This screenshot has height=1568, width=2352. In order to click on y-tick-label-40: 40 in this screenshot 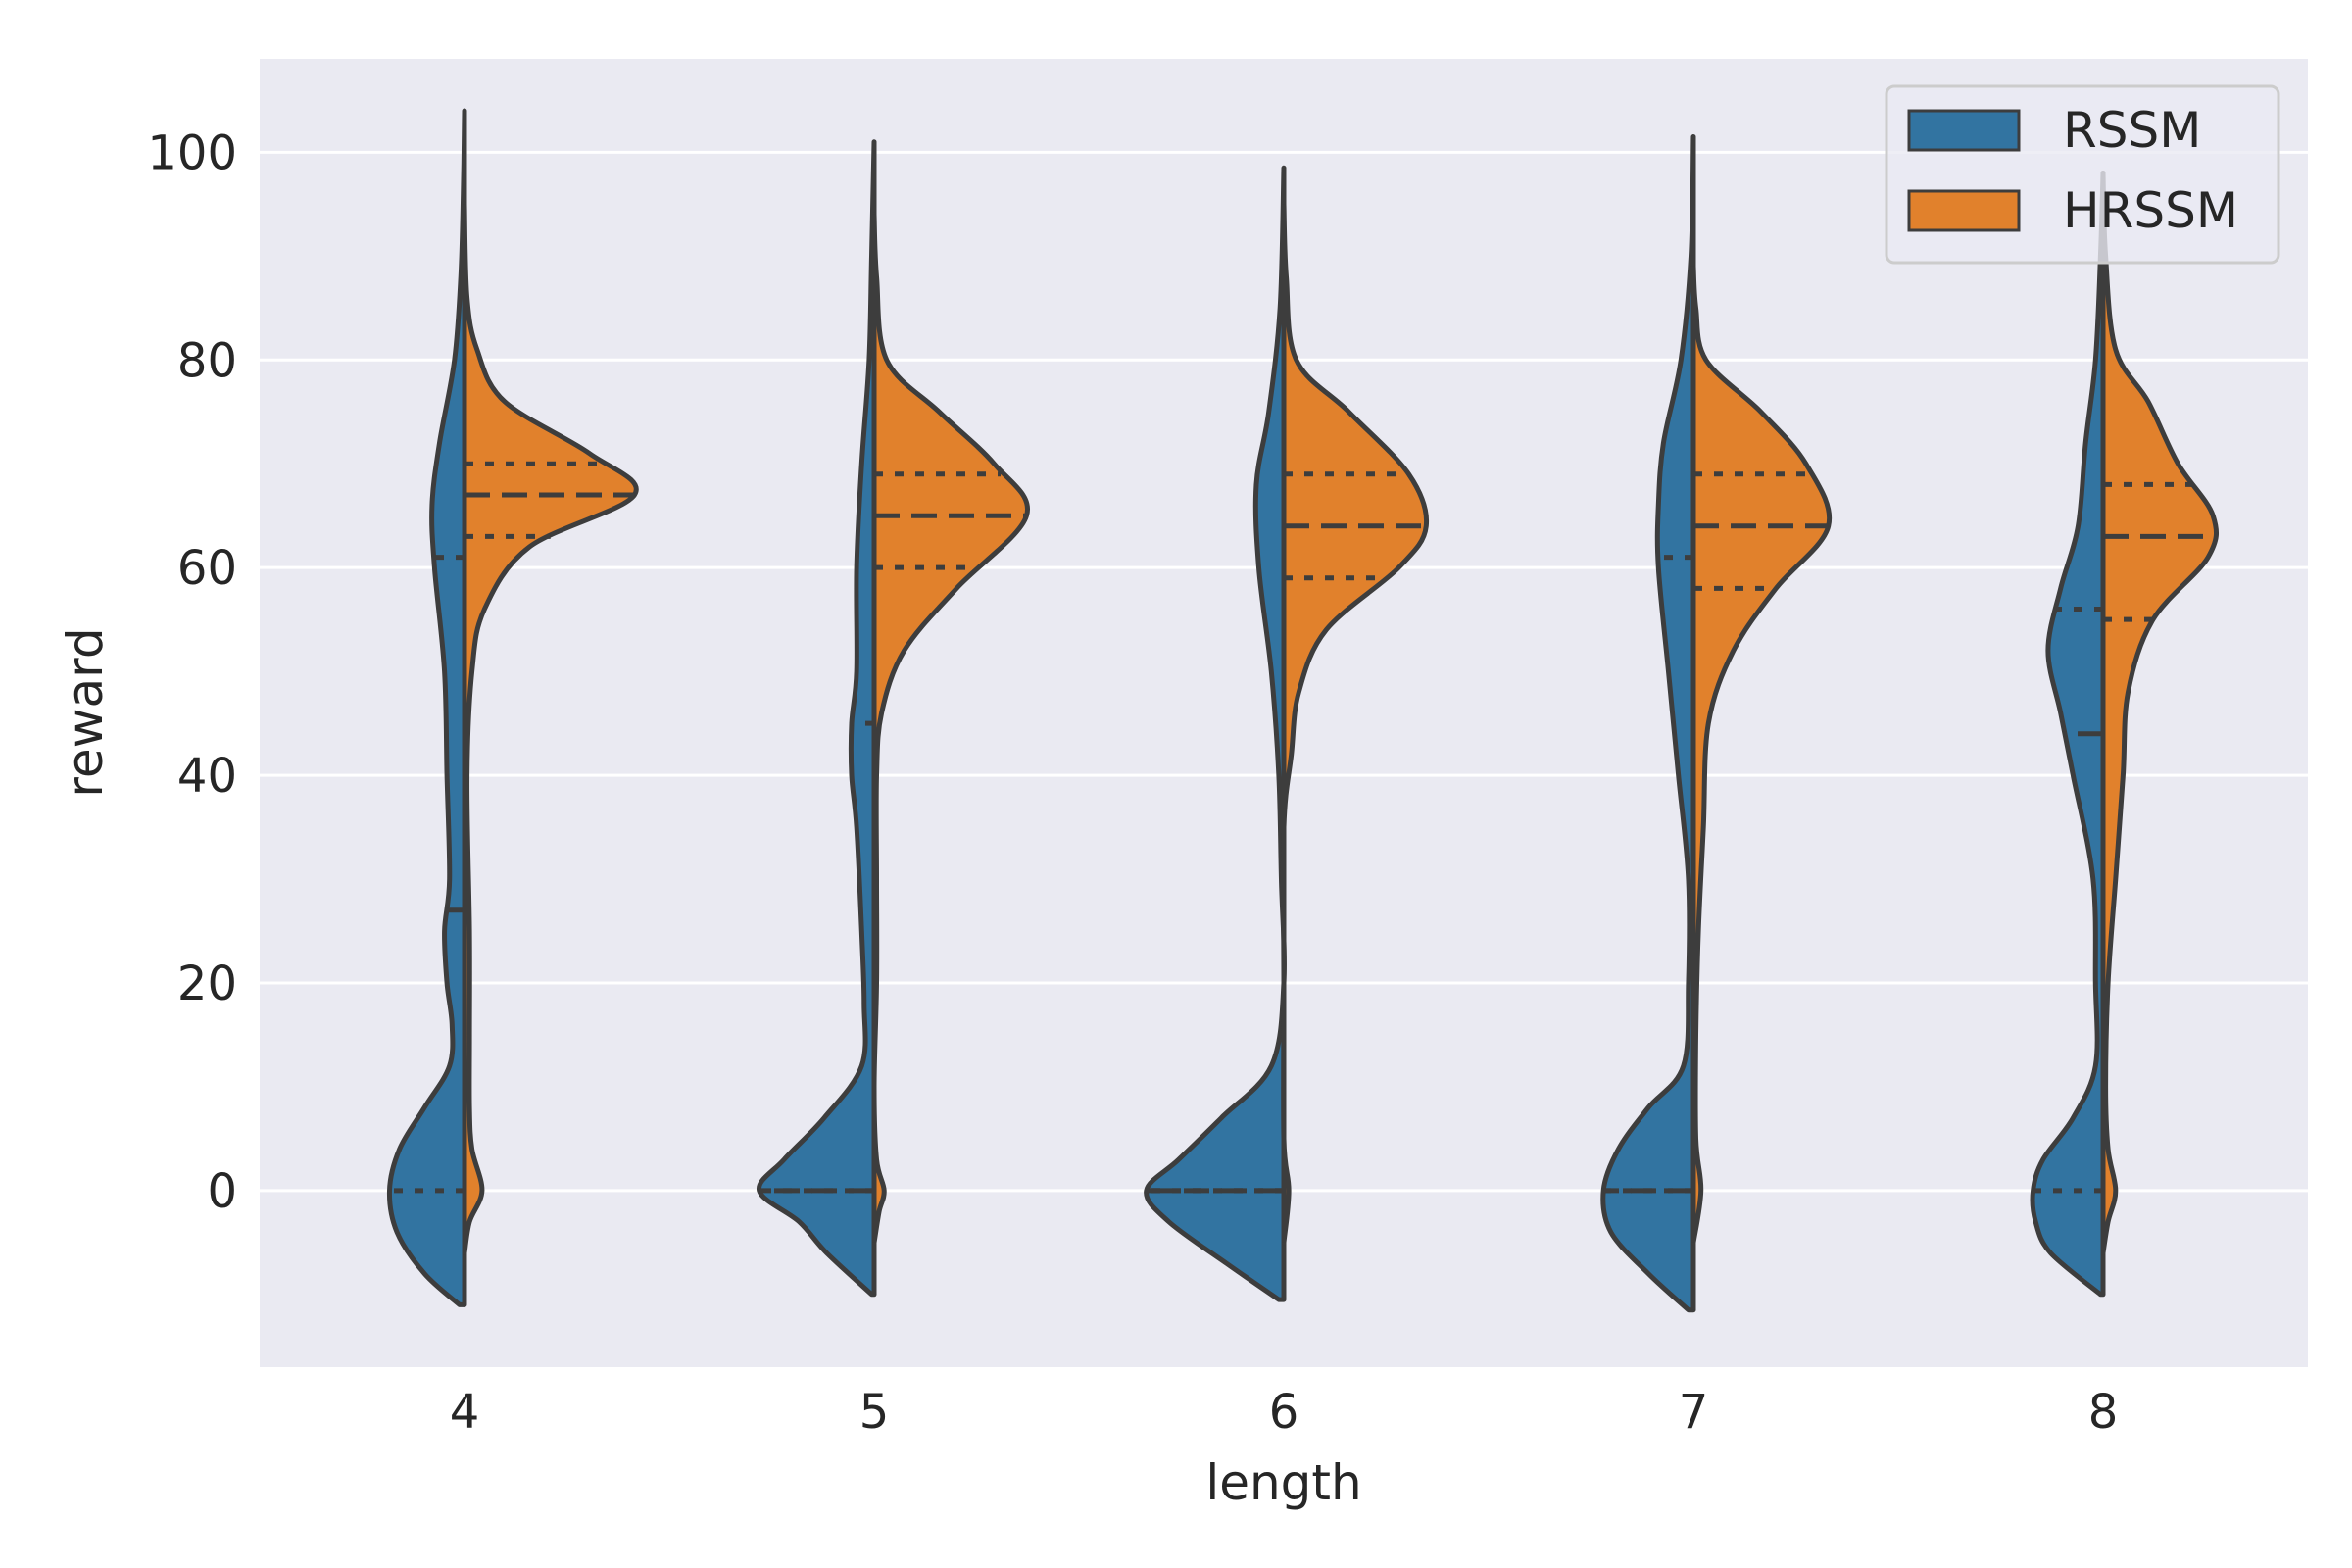, I will do `click(207, 776)`.